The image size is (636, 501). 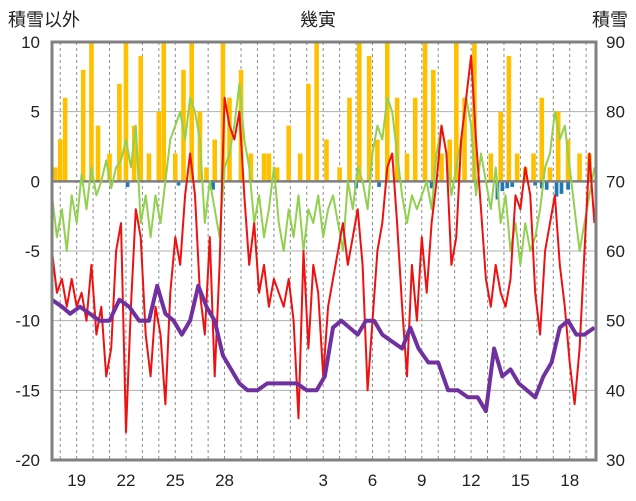 I want to click on x-tick-label: 18, so click(x=569, y=480).